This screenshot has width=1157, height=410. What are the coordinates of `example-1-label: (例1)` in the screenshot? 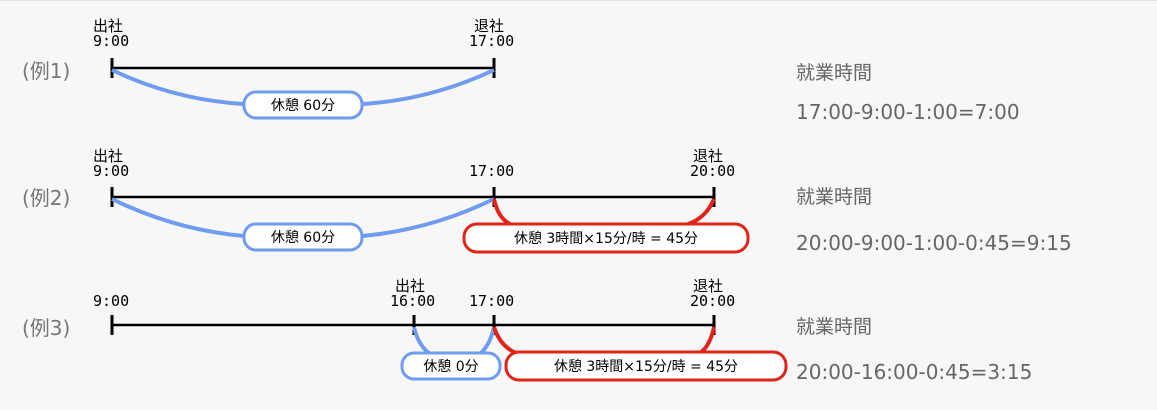 It's located at (46, 71).